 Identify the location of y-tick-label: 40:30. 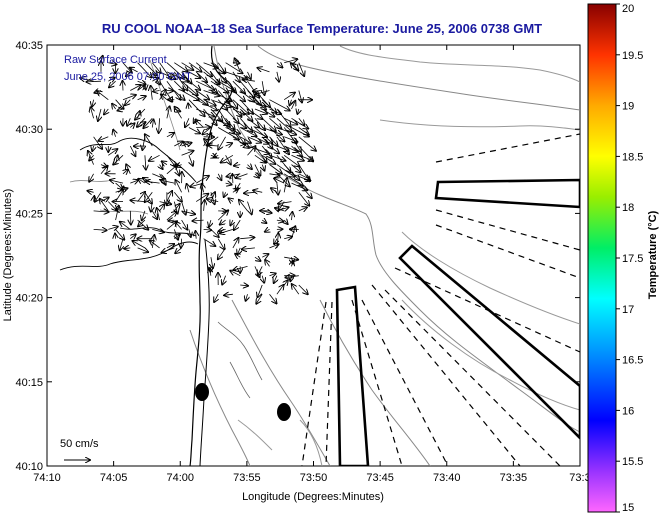
(29, 130).